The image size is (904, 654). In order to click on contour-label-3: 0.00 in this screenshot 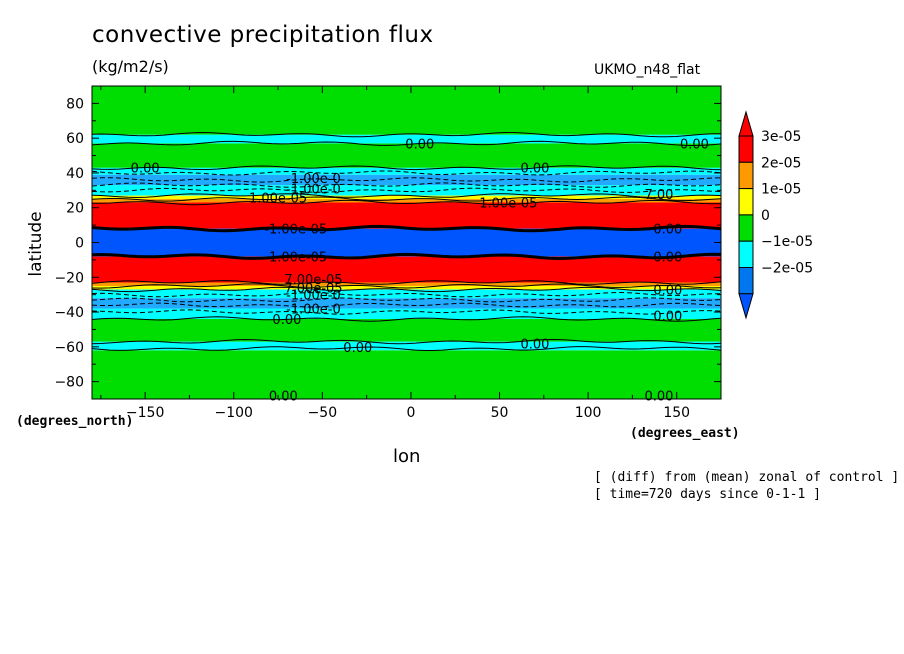, I will do `click(534, 169)`.